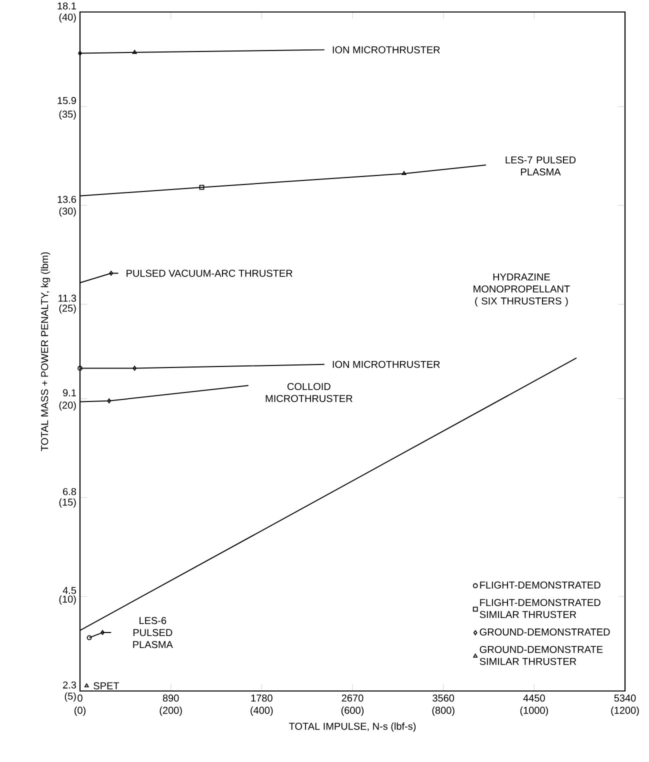  I want to click on y-tick-label: 18.1, so click(67, 6).